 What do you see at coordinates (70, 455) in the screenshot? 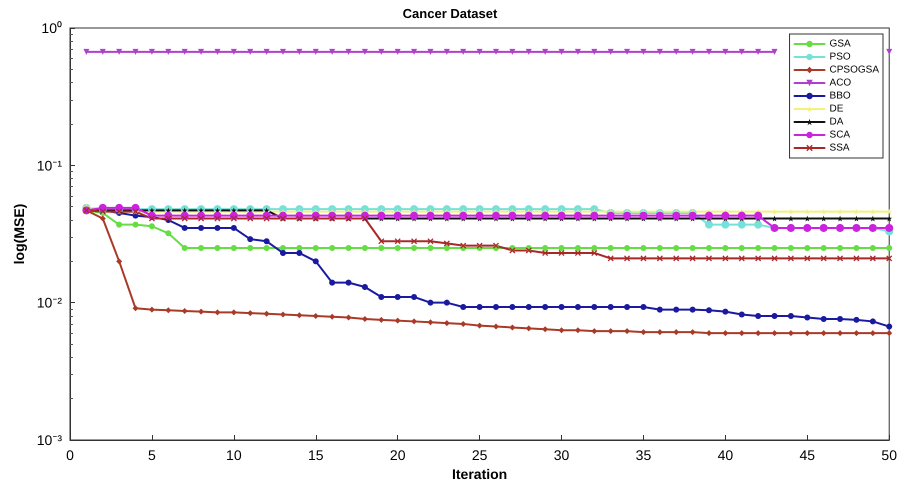
I see `x-tick-label: 0` at bounding box center [70, 455].